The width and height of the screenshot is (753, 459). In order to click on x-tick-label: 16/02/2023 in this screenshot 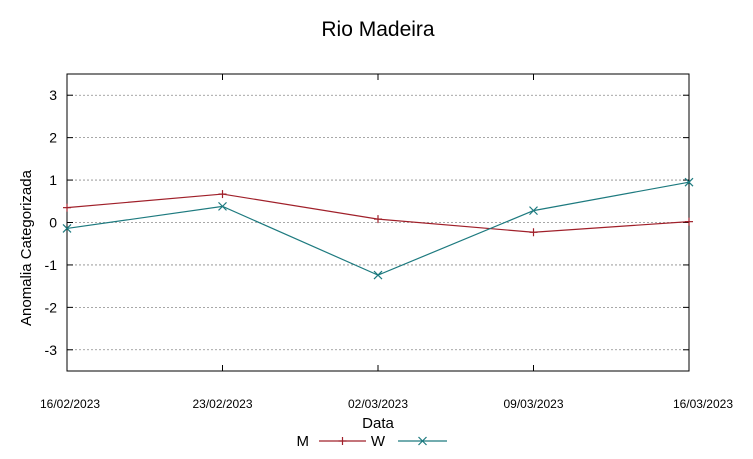, I will do `click(70, 404)`.